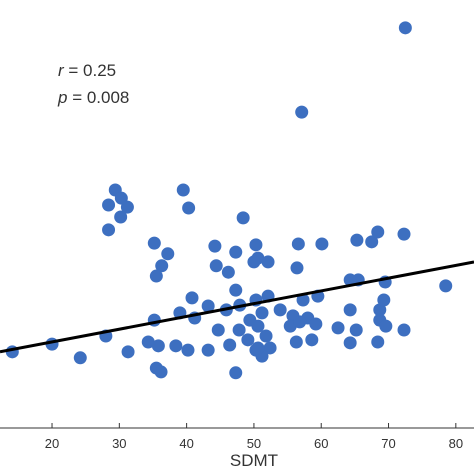  I want to click on annotation: r = 0.25, so click(87, 70).